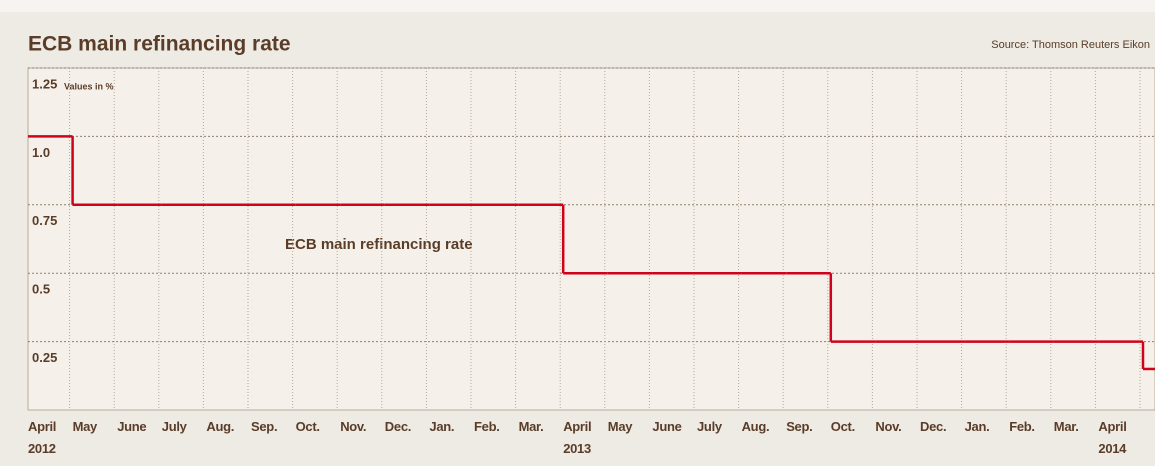 Image resolution: width=1155 pixels, height=466 pixels. What do you see at coordinates (379, 244) in the screenshot?
I see `line-label: ECB main refinancing rate` at bounding box center [379, 244].